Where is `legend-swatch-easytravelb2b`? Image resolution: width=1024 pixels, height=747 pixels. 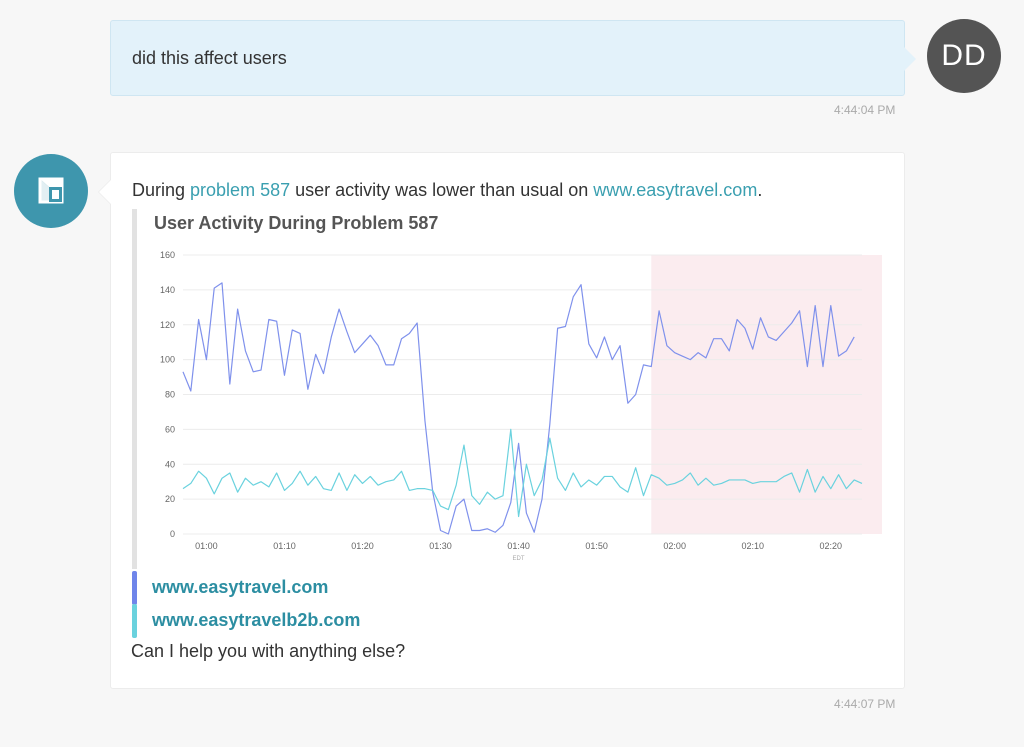 legend-swatch-easytravelb2b is located at coordinates (134, 621).